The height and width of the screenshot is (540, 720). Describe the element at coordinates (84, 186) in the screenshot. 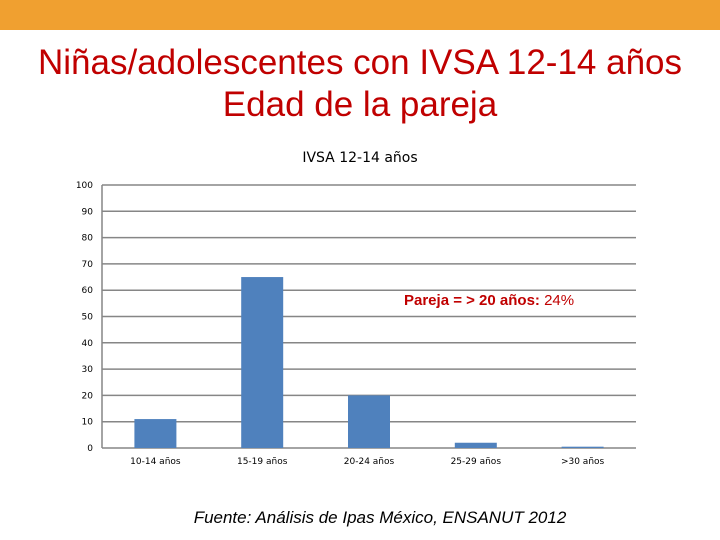

I see `y-tick-label-100: 100` at that location.